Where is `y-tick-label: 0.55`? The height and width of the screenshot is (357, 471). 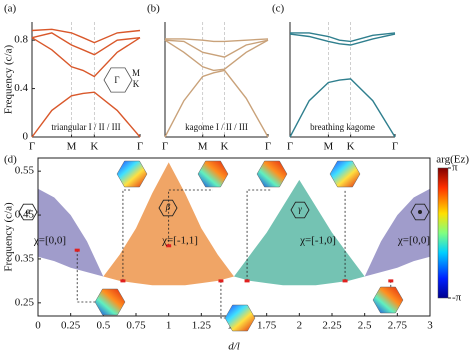
y-tick-label: 0.55 is located at coordinates (25, 171).